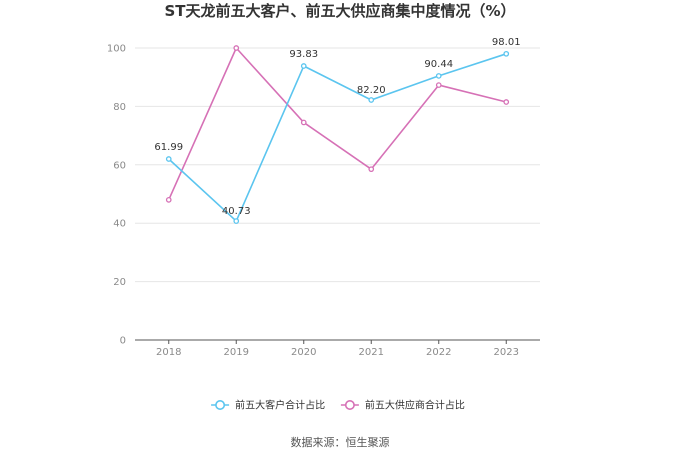 The width and height of the screenshot is (680, 460). What do you see at coordinates (236, 352) in the screenshot?
I see `x-tick-label: 2019` at bounding box center [236, 352].